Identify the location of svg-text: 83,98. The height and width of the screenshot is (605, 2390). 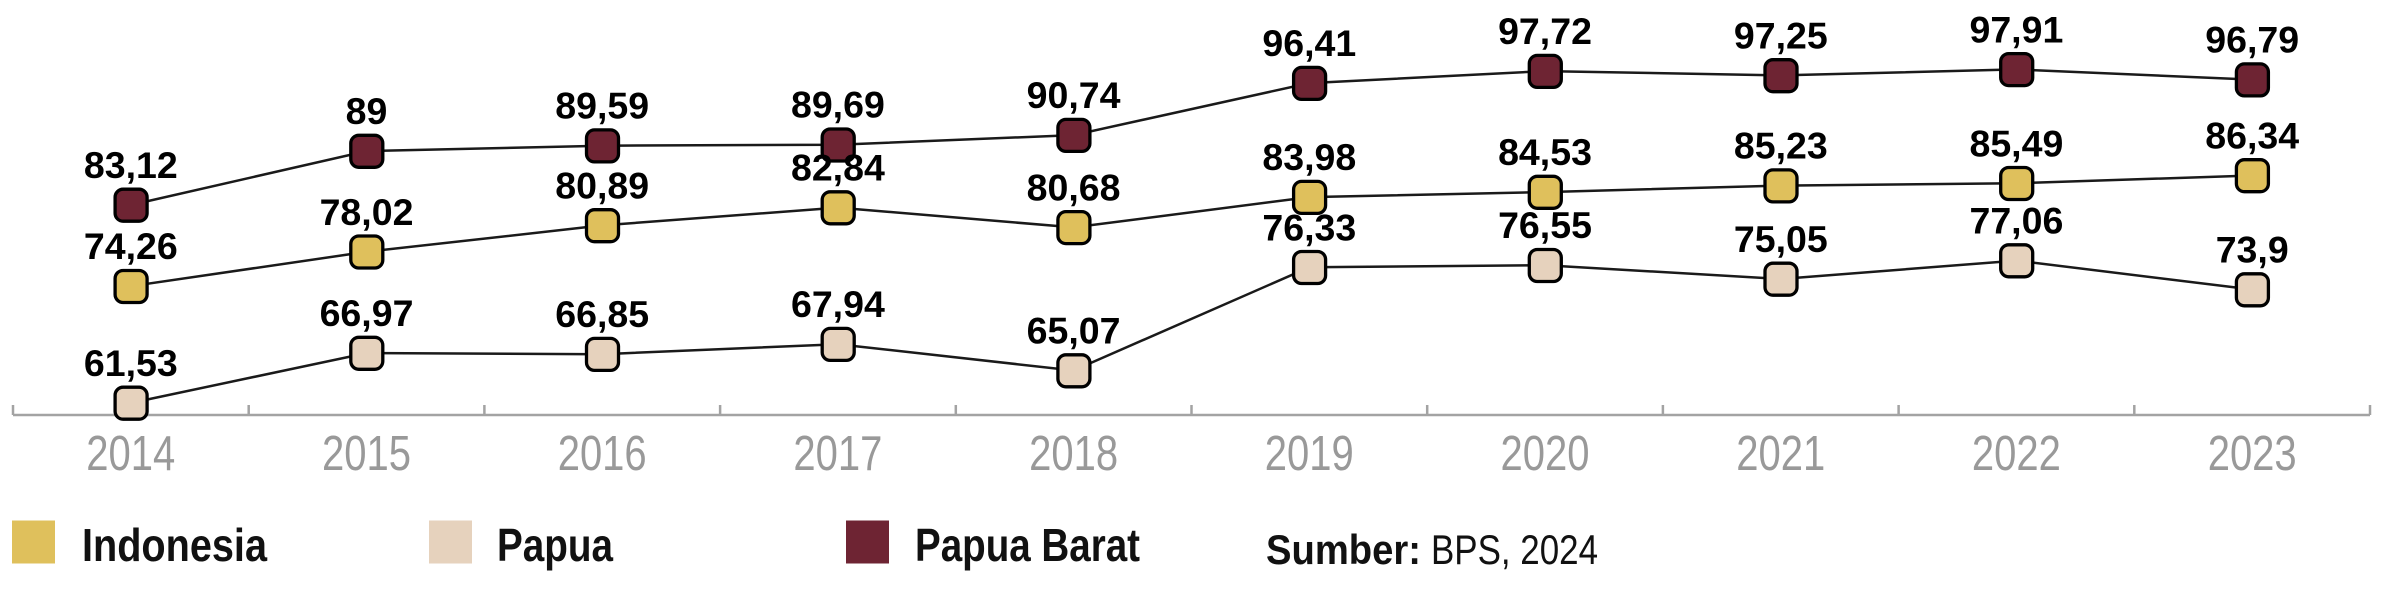
(1309, 157).